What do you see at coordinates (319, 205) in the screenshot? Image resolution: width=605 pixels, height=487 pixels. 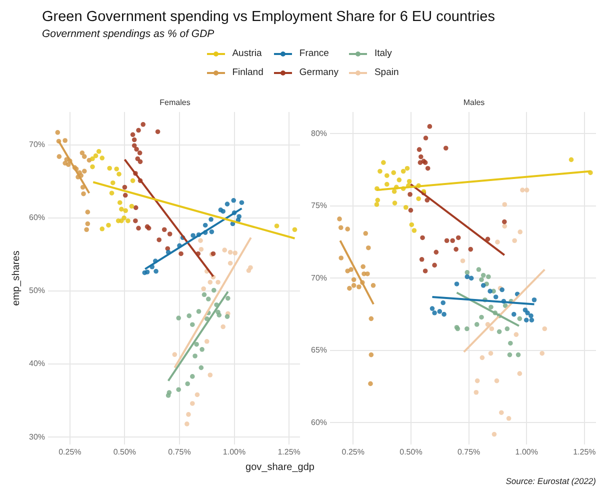 I see `y-tick-label: 75%` at bounding box center [319, 205].